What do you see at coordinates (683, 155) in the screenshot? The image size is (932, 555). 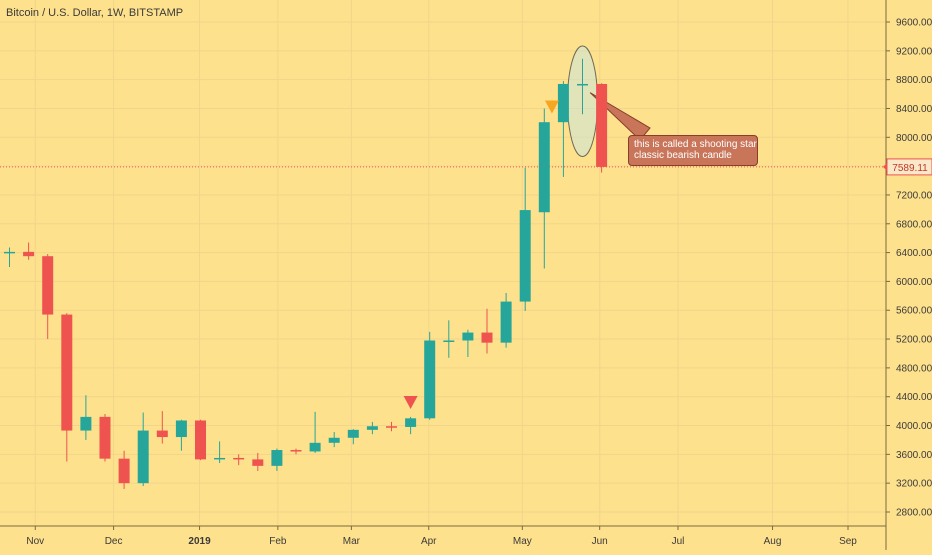 I see `annotation-line-2: classic bearish candle` at bounding box center [683, 155].